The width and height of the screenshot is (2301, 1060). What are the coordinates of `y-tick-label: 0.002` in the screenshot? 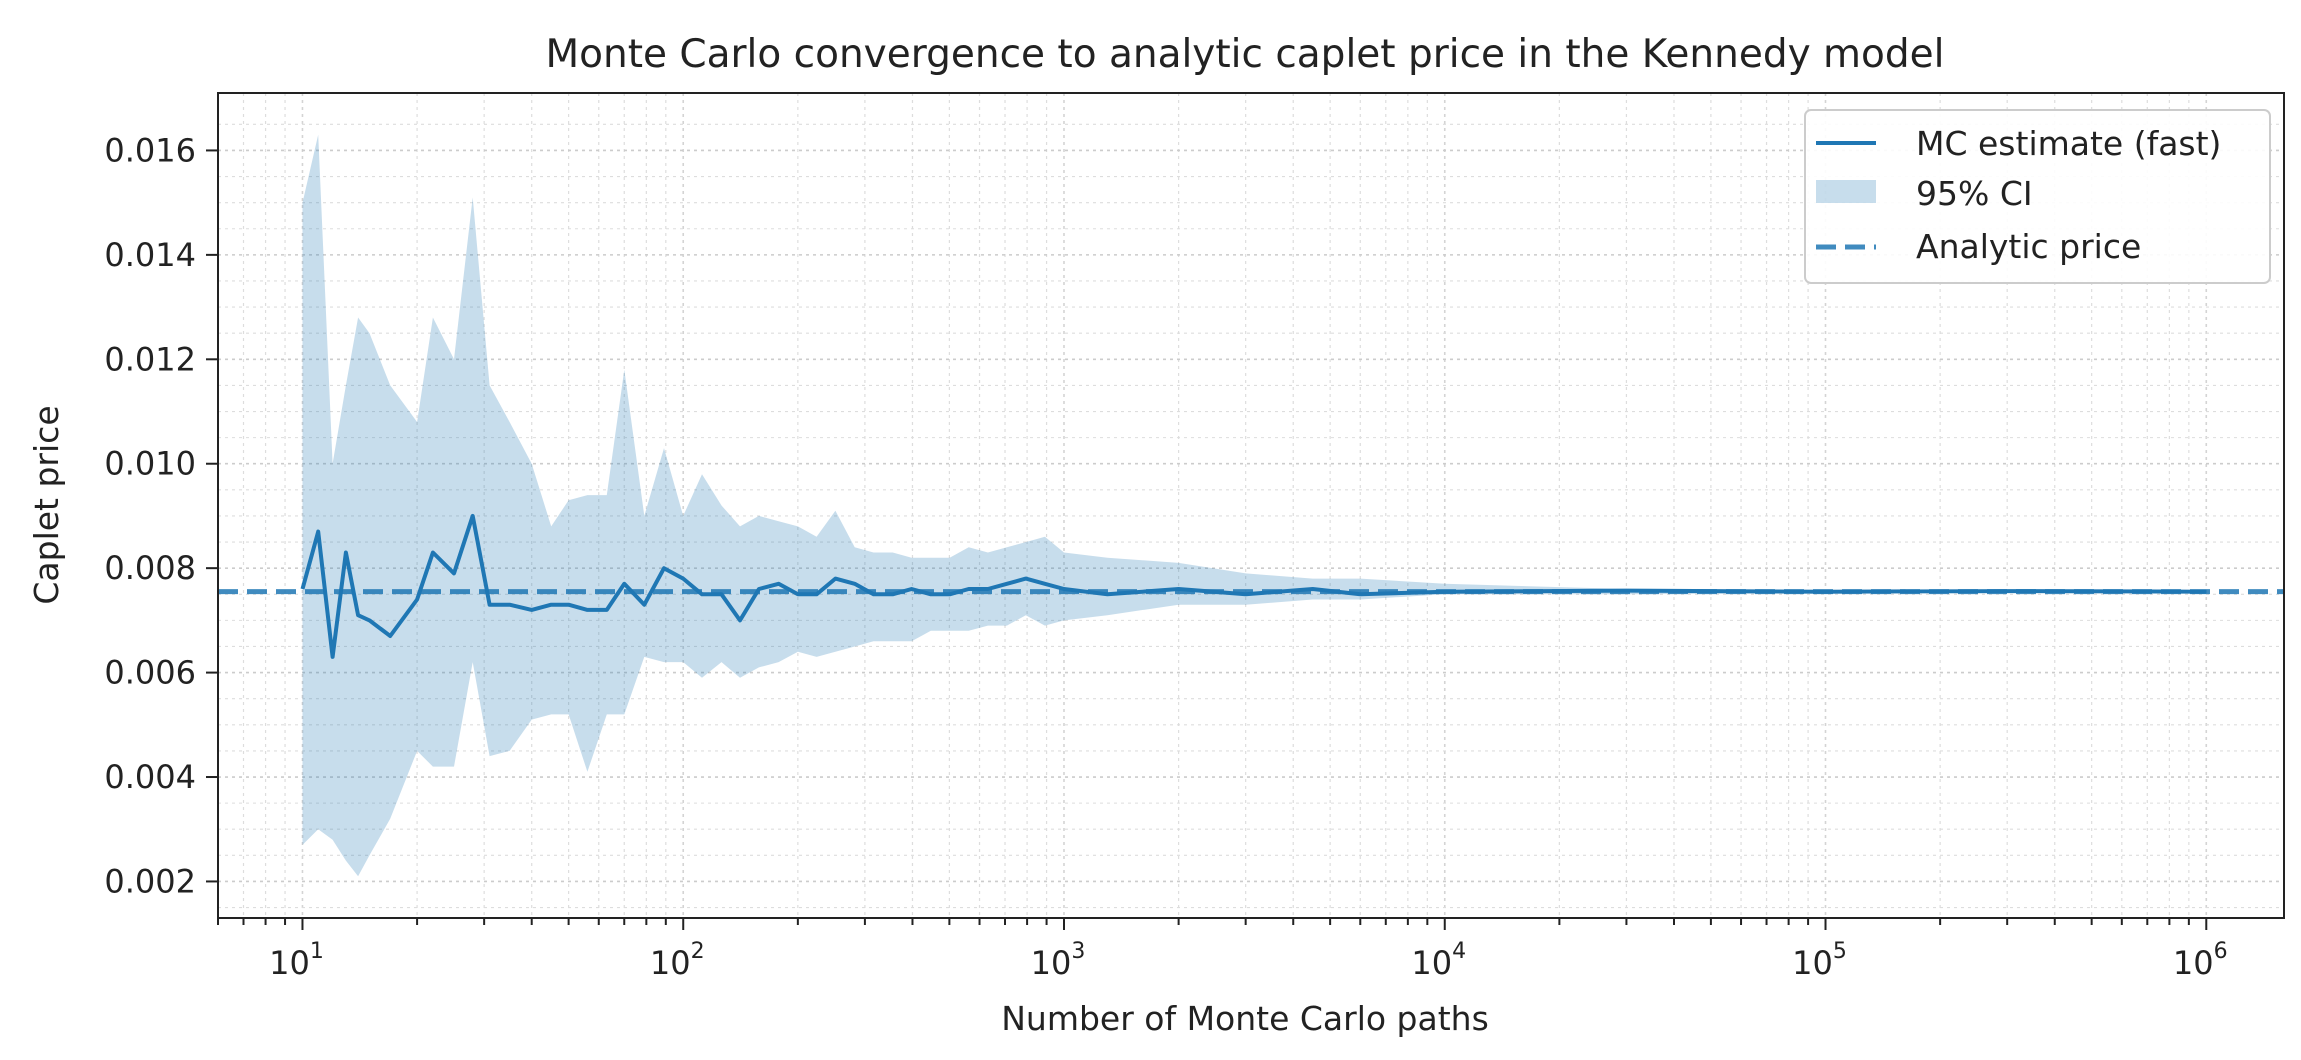 It's located at (150, 881).